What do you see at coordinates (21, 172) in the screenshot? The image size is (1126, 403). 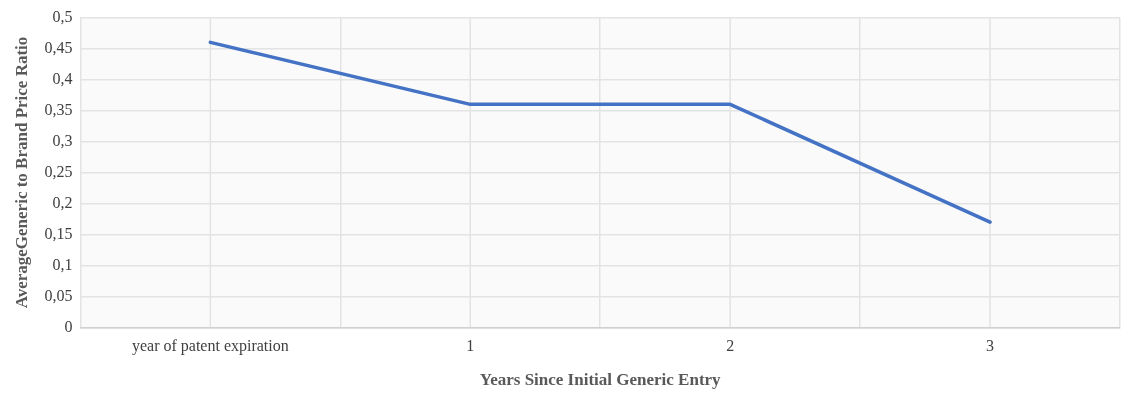 I see `y-axis-title: AverageGeneric to Brand Price Ratio` at bounding box center [21, 172].